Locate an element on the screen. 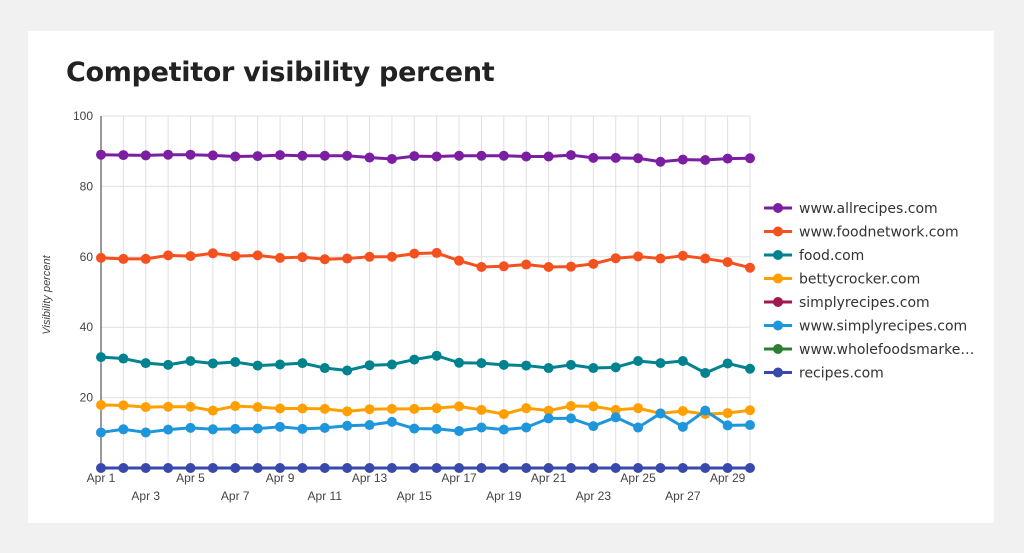  x-tick-label: Apr 27 is located at coordinates (683, 496).